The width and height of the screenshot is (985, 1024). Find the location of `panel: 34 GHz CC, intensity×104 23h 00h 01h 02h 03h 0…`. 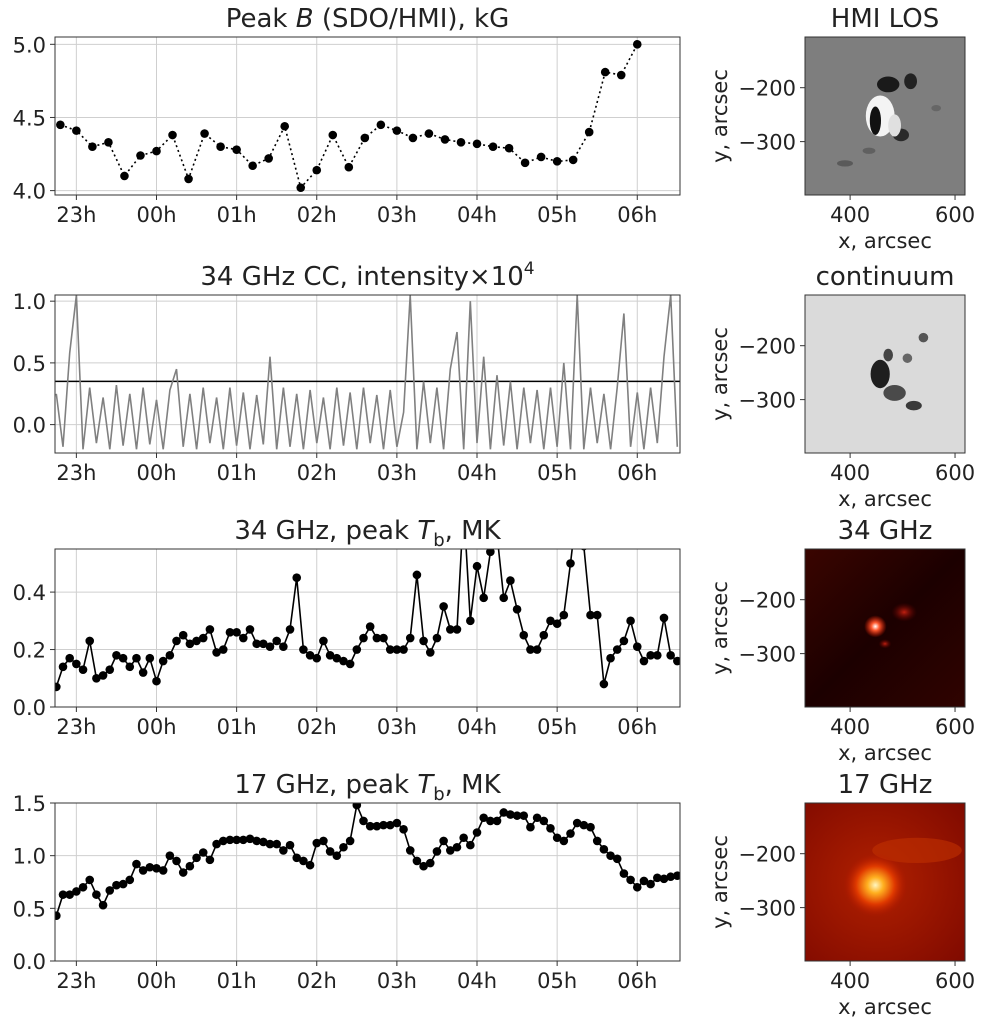

panel: 34 GHz CC, intensity×104 23h 00h 01h 02h 03h 0… is located at coordinates (347, 372).